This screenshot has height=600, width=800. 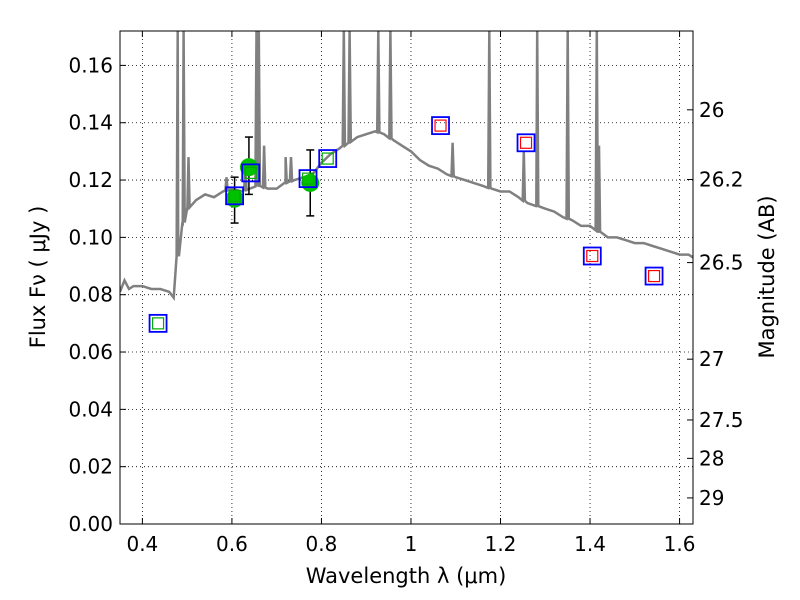 I want to click on y2-tick-label: 27.5, so click(x=721, y=420).